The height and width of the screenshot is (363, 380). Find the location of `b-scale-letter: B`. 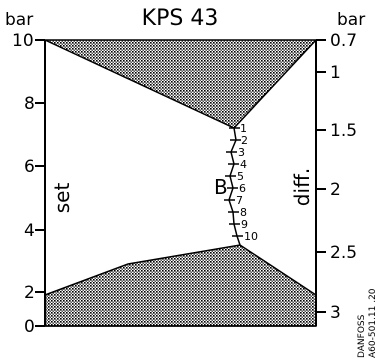

b-scale-letter: B is located at coordinates (221, 187).